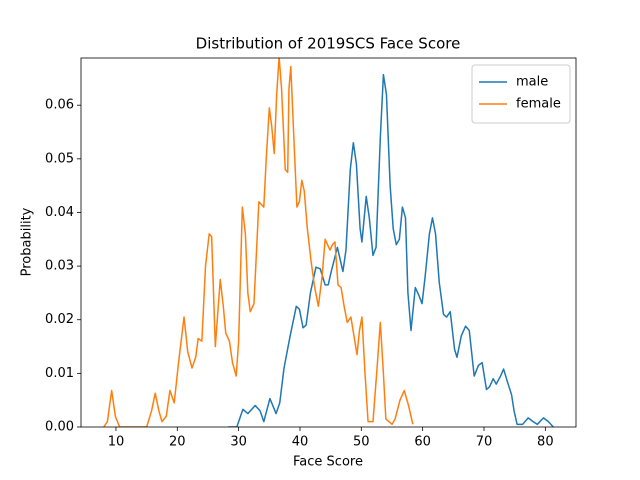 Image resolution: width=640 pixels, height=480 pixels. What do you see at coordinates (300, 442) in the screenshot?
I see `x-tick-label: 40` at bounding box center [300, 442].